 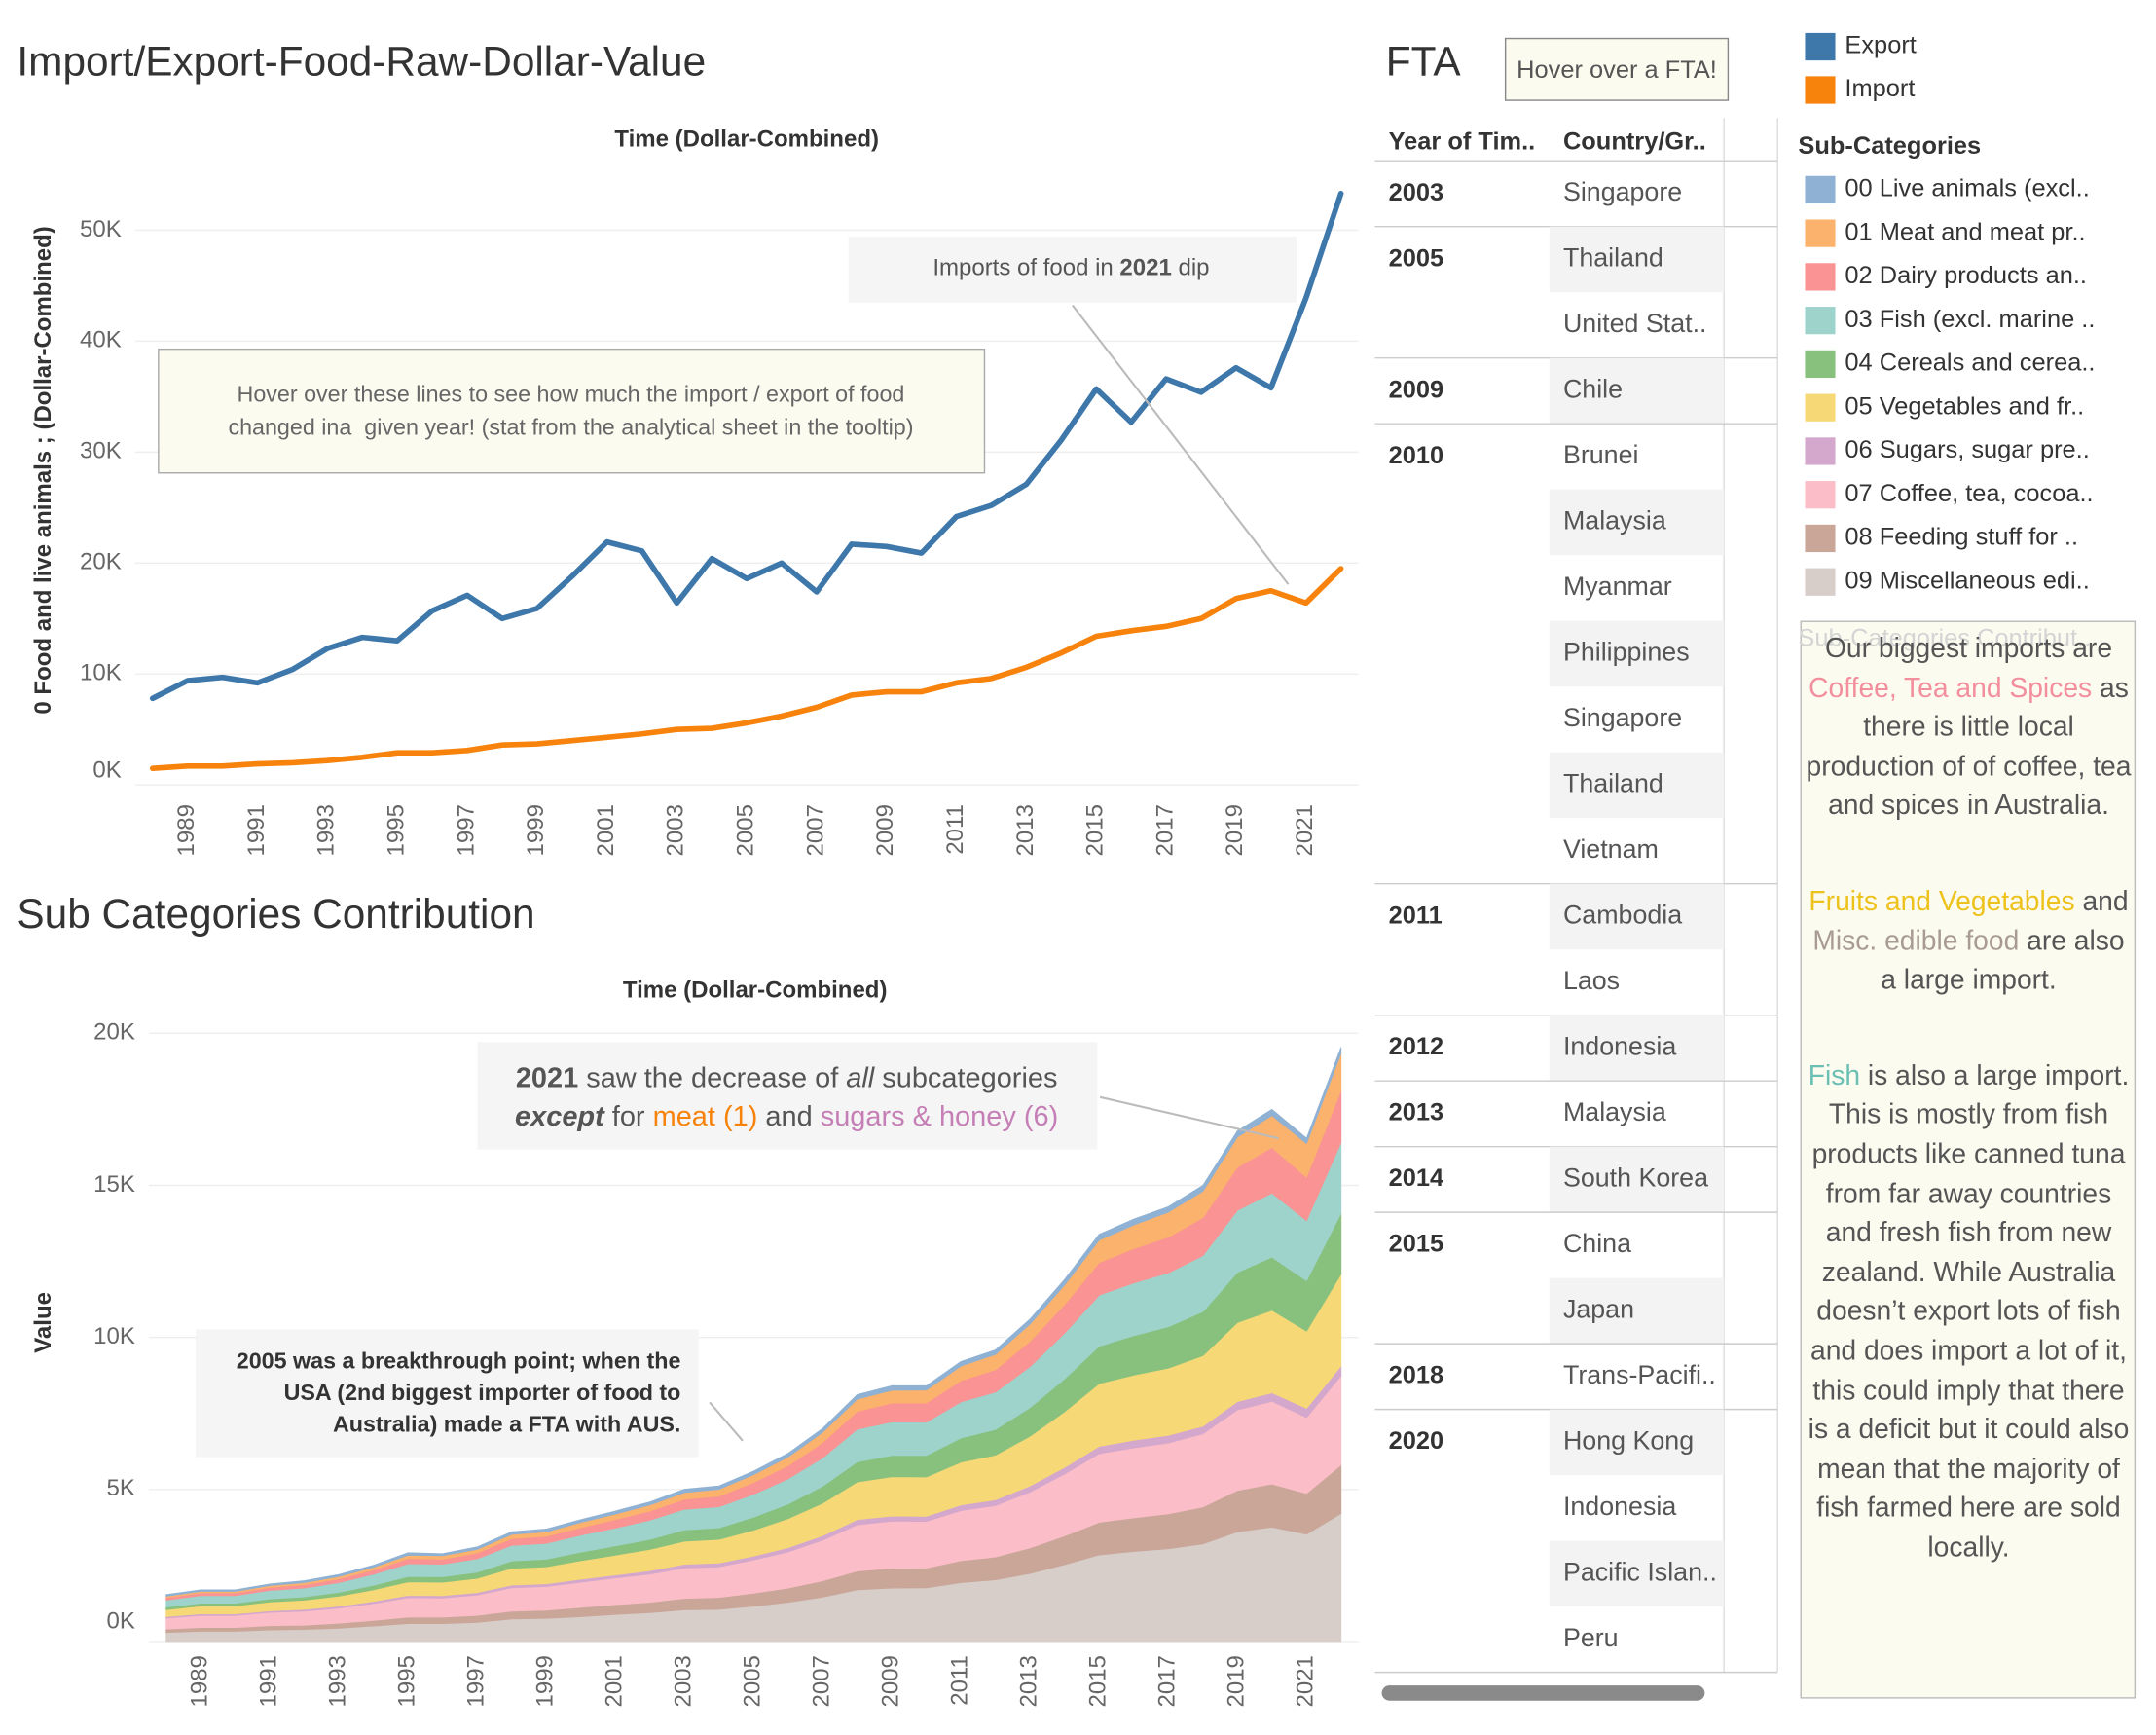 I want to click on annotation-segment: Australia) made a FTA with AUS., so click(x=506, y=1423).